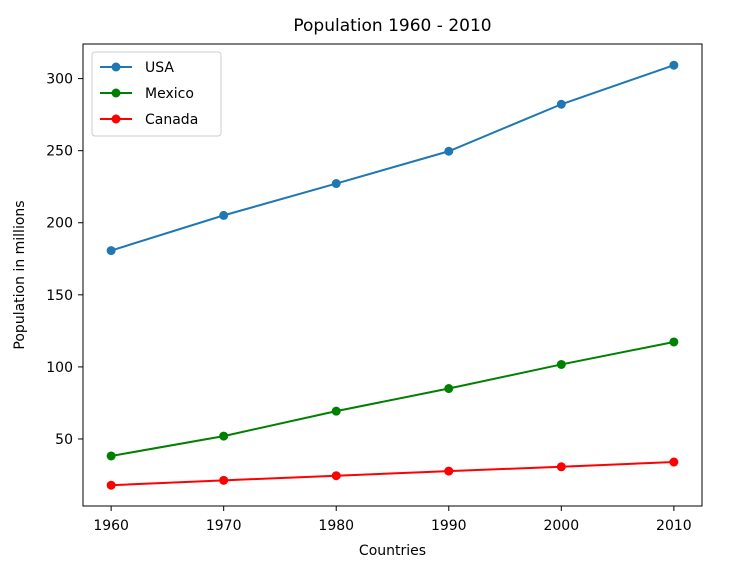 This screenshot has height=565, width=733. I want to click on x-tick-label: 2010, so click(674, 526).